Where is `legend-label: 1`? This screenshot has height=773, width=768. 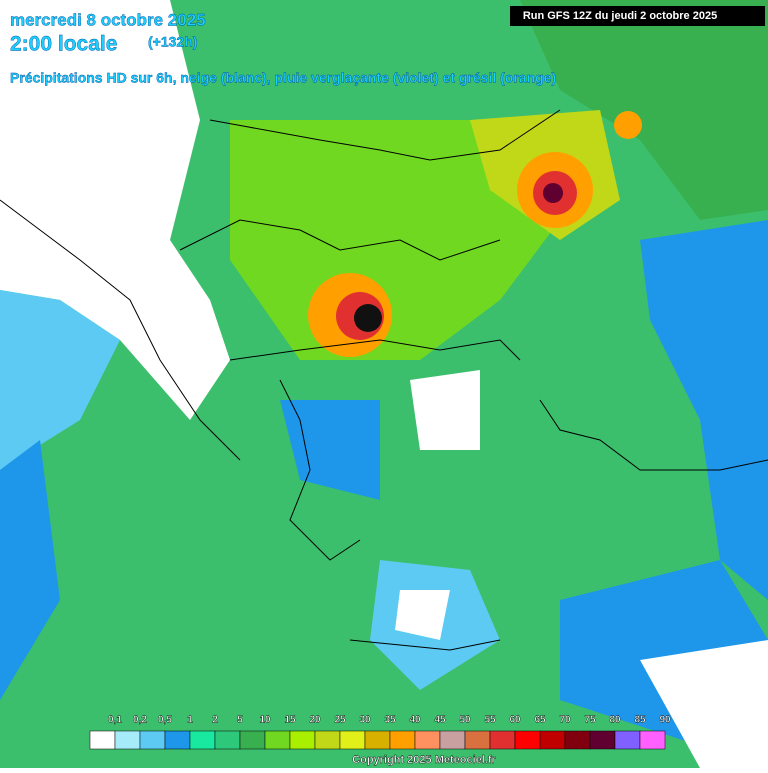 legend-label: 1 is located at coordinates (190, 720).